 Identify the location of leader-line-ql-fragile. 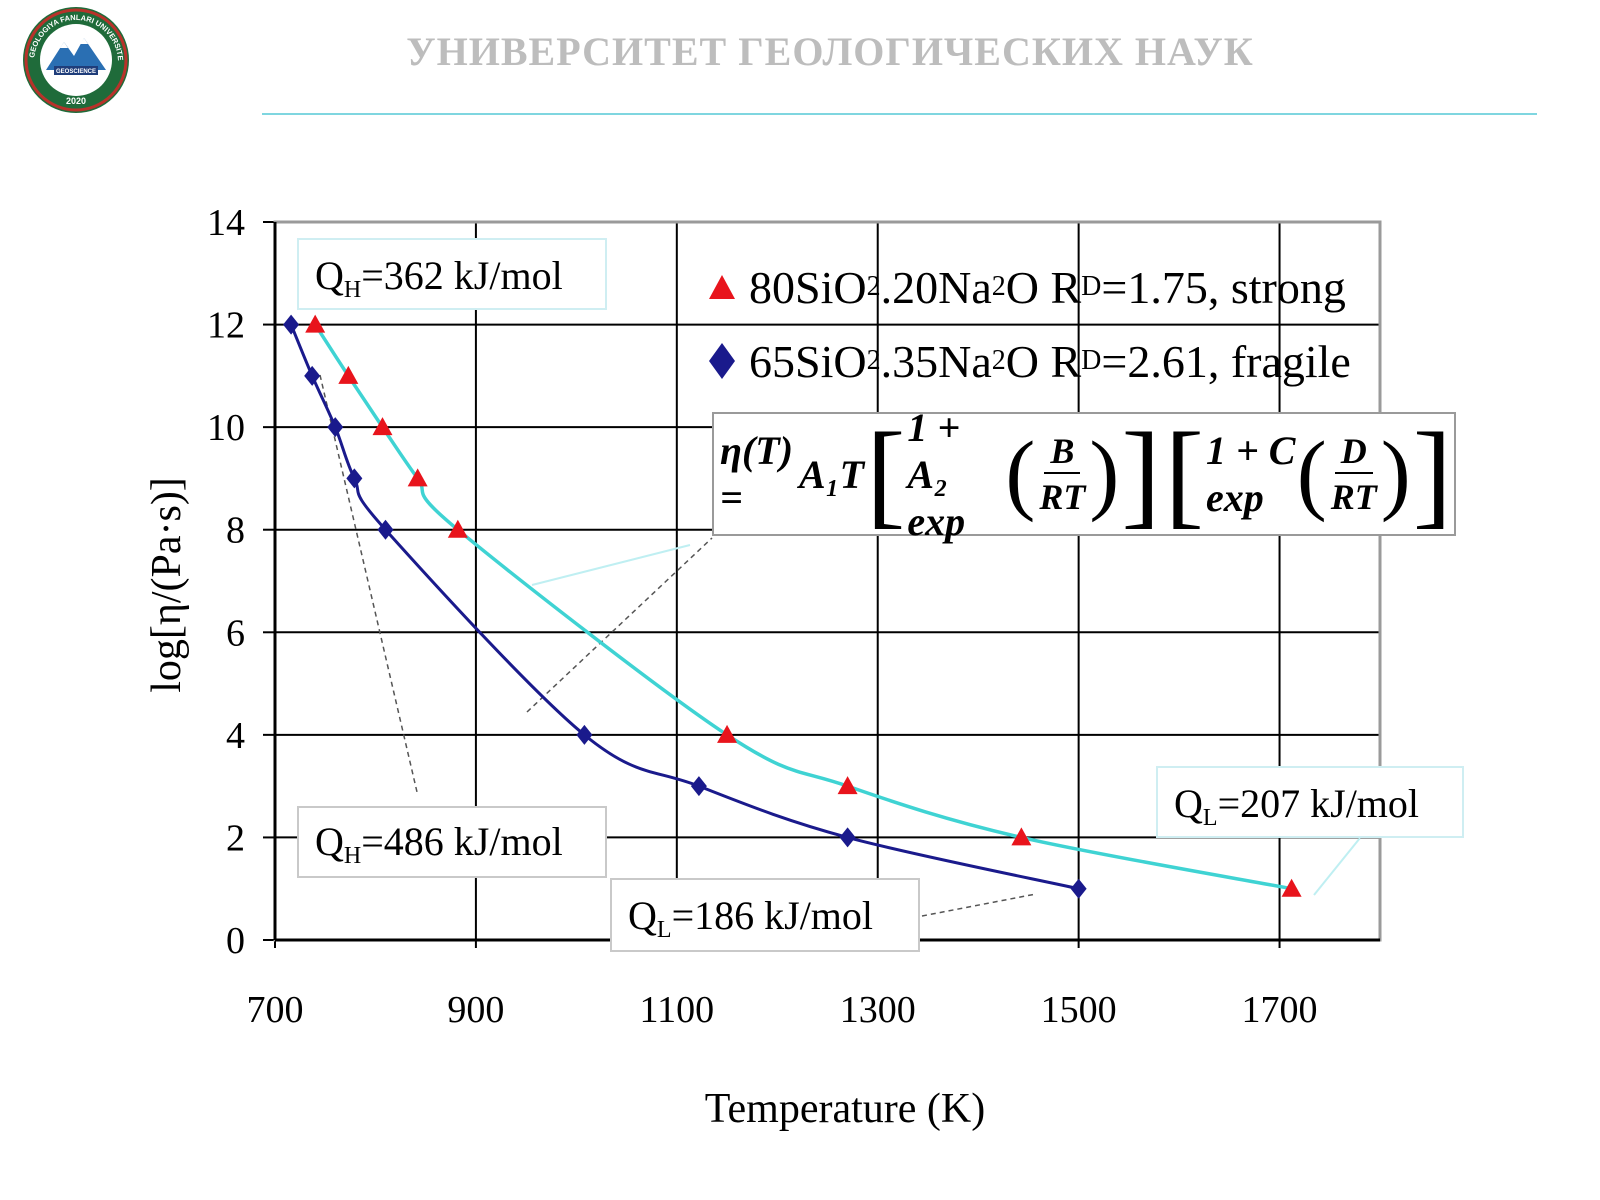
(979, 905).